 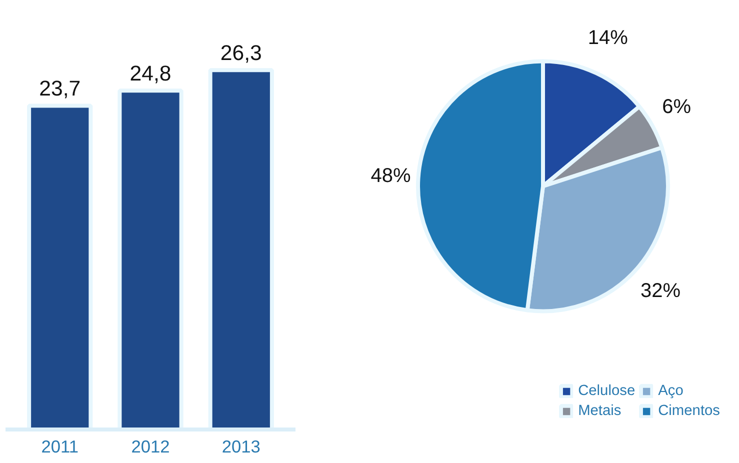 I want to click on data-label: 23,7, so click(x=60, y=88).